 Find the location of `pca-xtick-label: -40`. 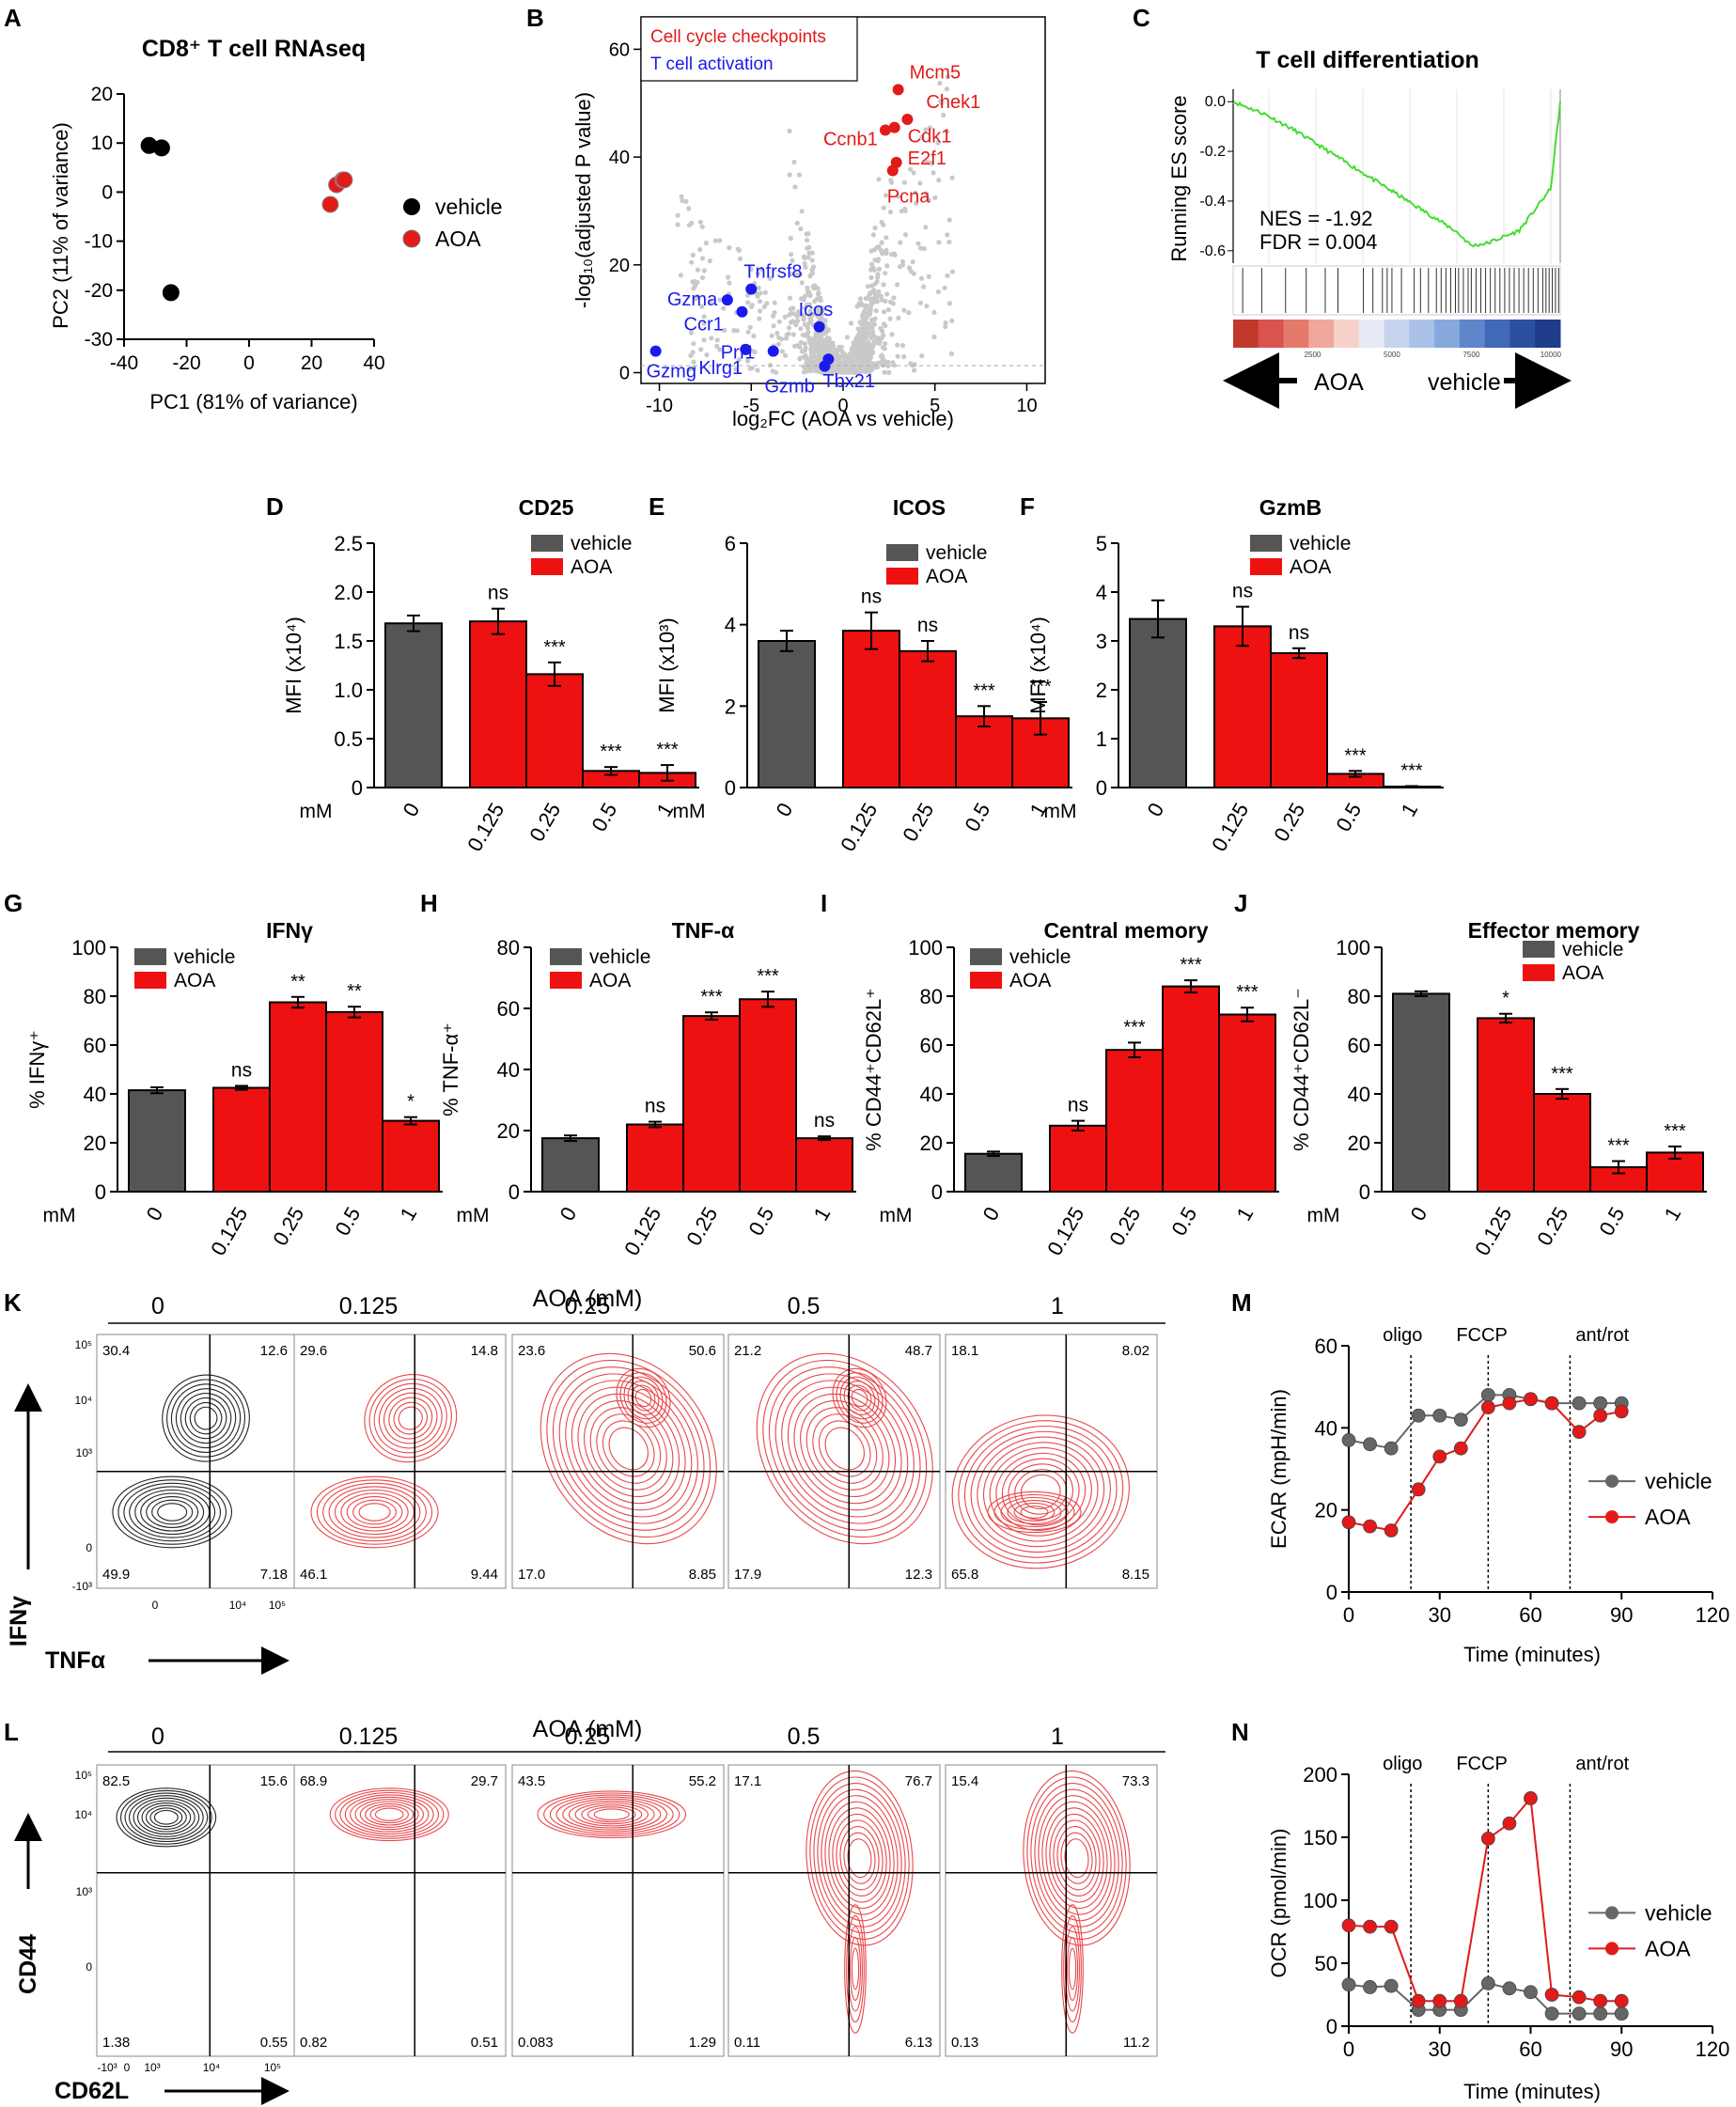

pca-xtick-label: -40 is located at coordinates (124, 363).